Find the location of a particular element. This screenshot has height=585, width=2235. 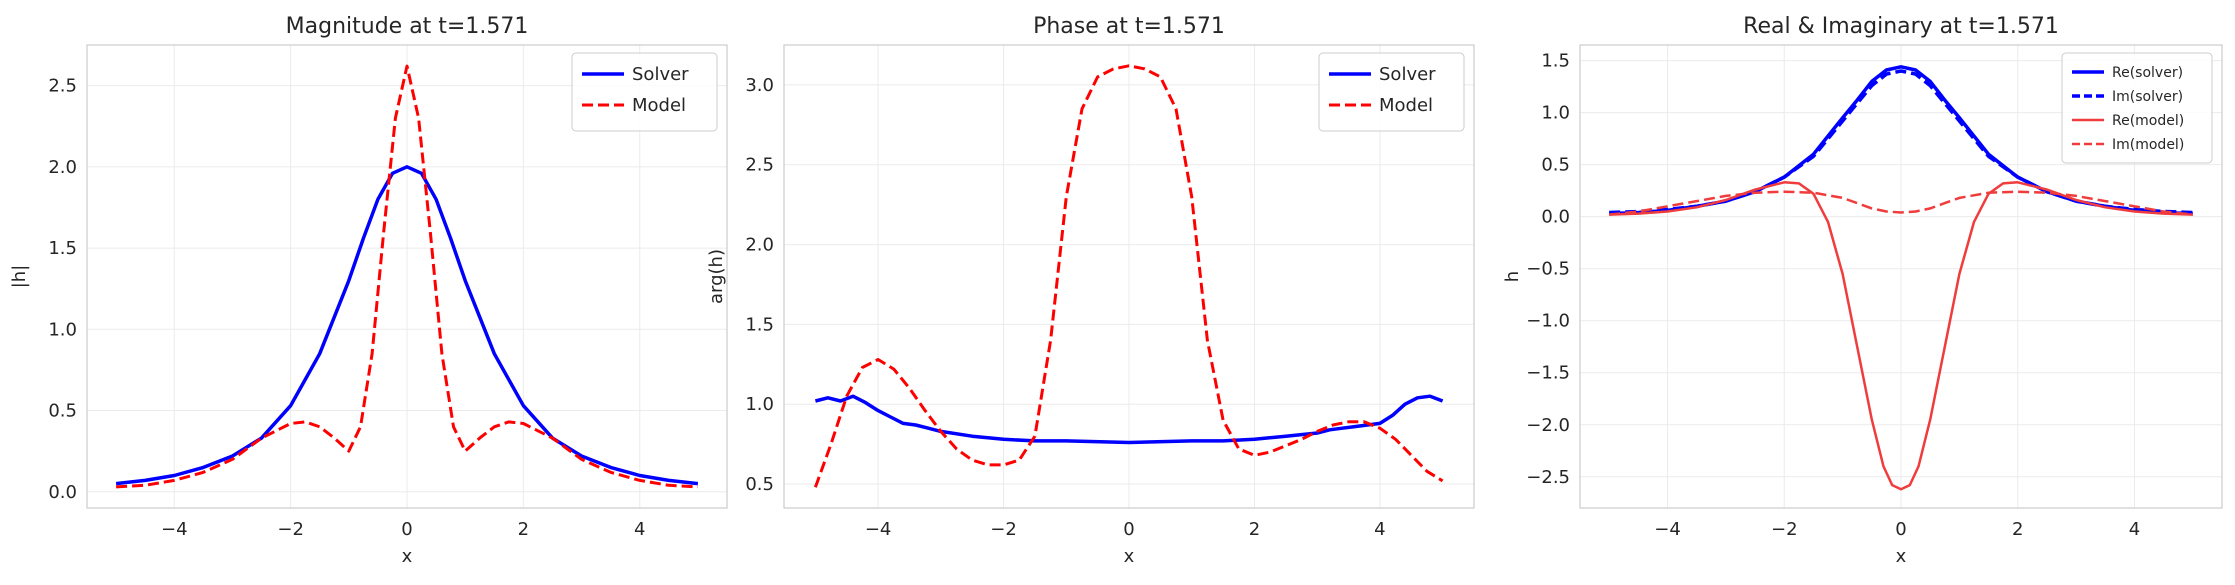

y-tick-label: −0.5 is located at coordinates (1548, 269).